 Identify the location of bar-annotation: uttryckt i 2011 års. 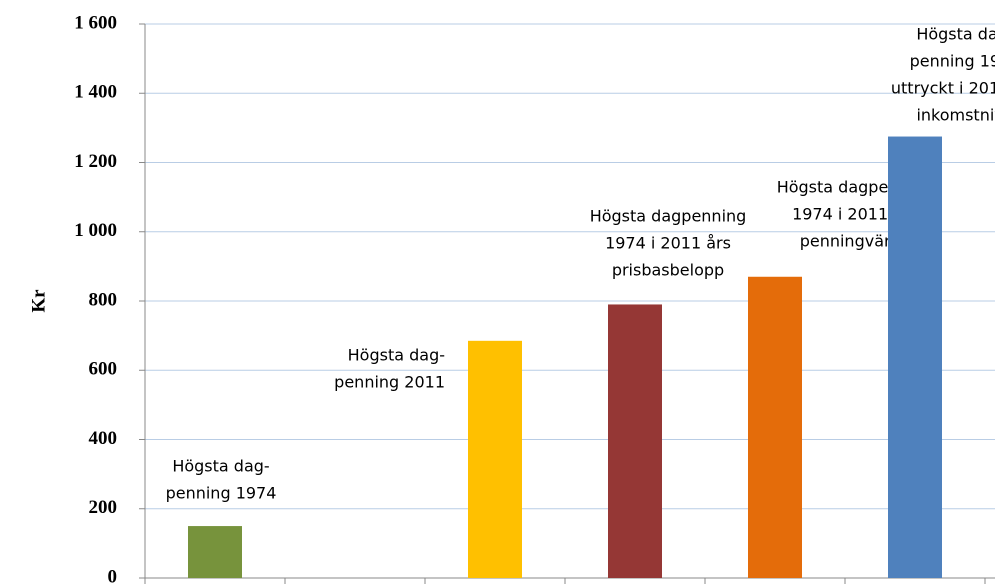
(943, 88).